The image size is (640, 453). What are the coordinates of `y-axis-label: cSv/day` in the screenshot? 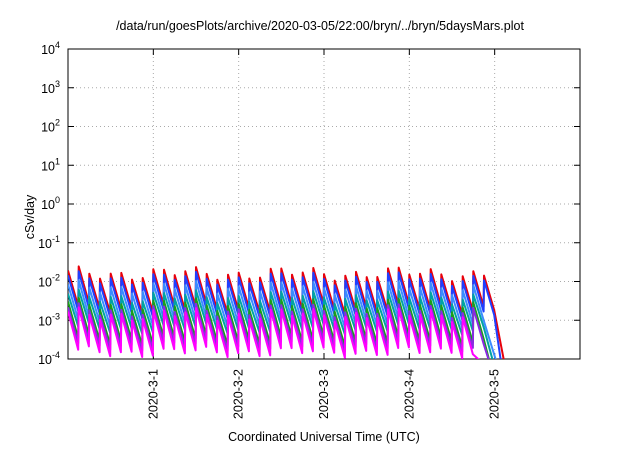 It's located at (30, 217).